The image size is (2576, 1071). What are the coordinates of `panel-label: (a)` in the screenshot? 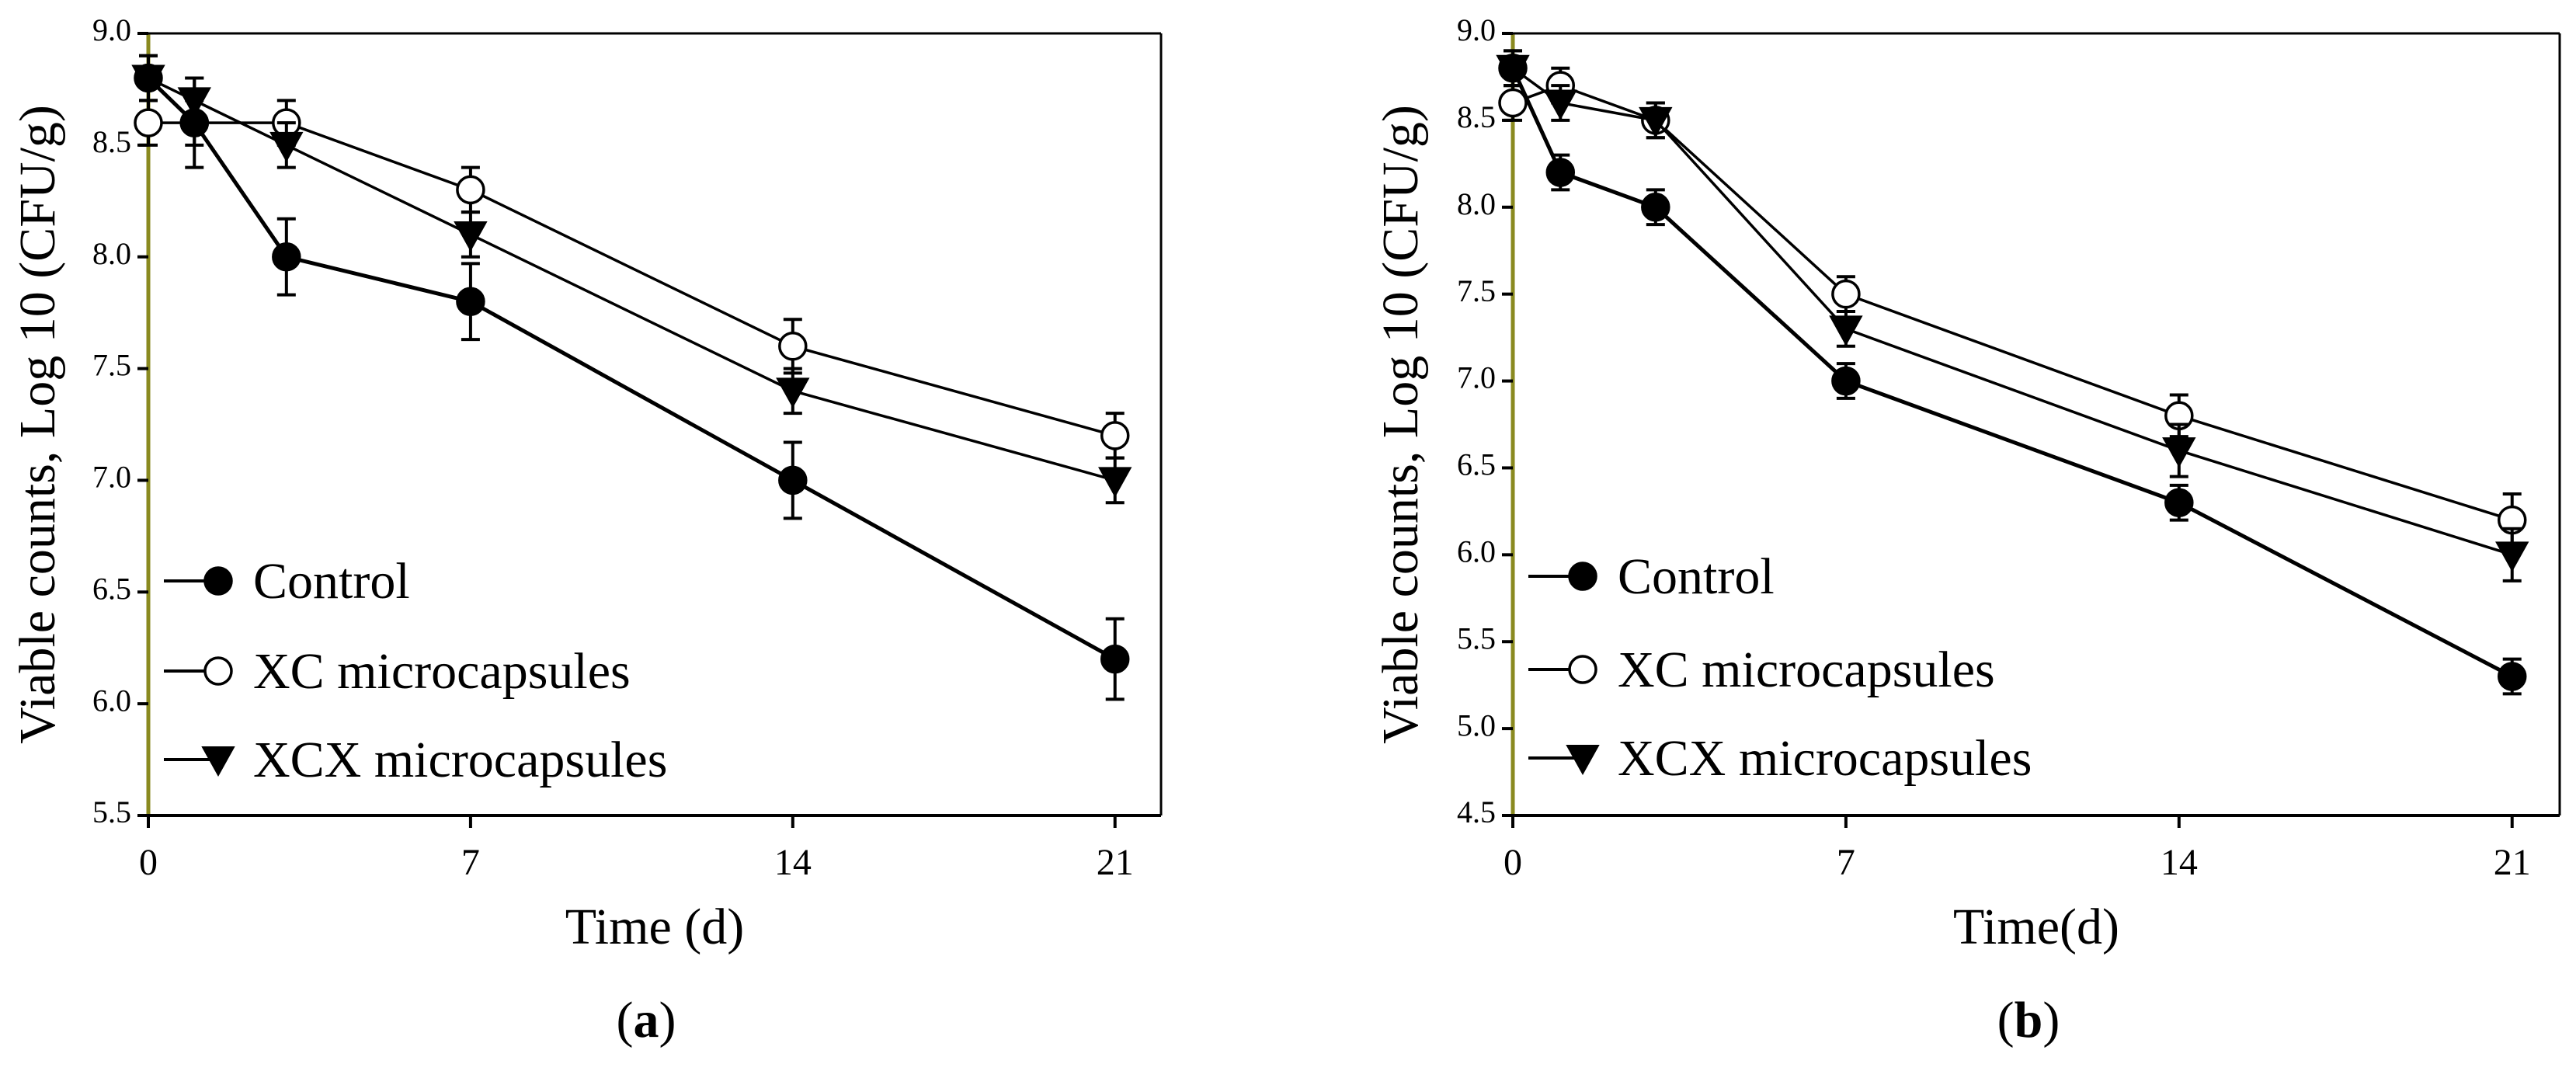 It's located at (646, 1020).